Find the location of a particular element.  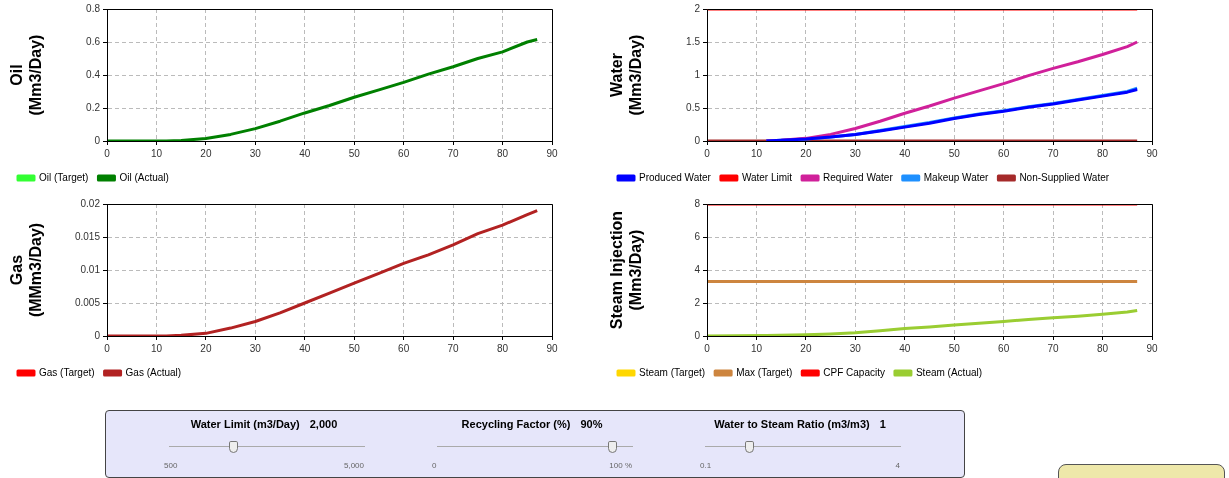

y-axis-title: Steam Injection (Mm3/Day) is located at coordinates (626, 270).